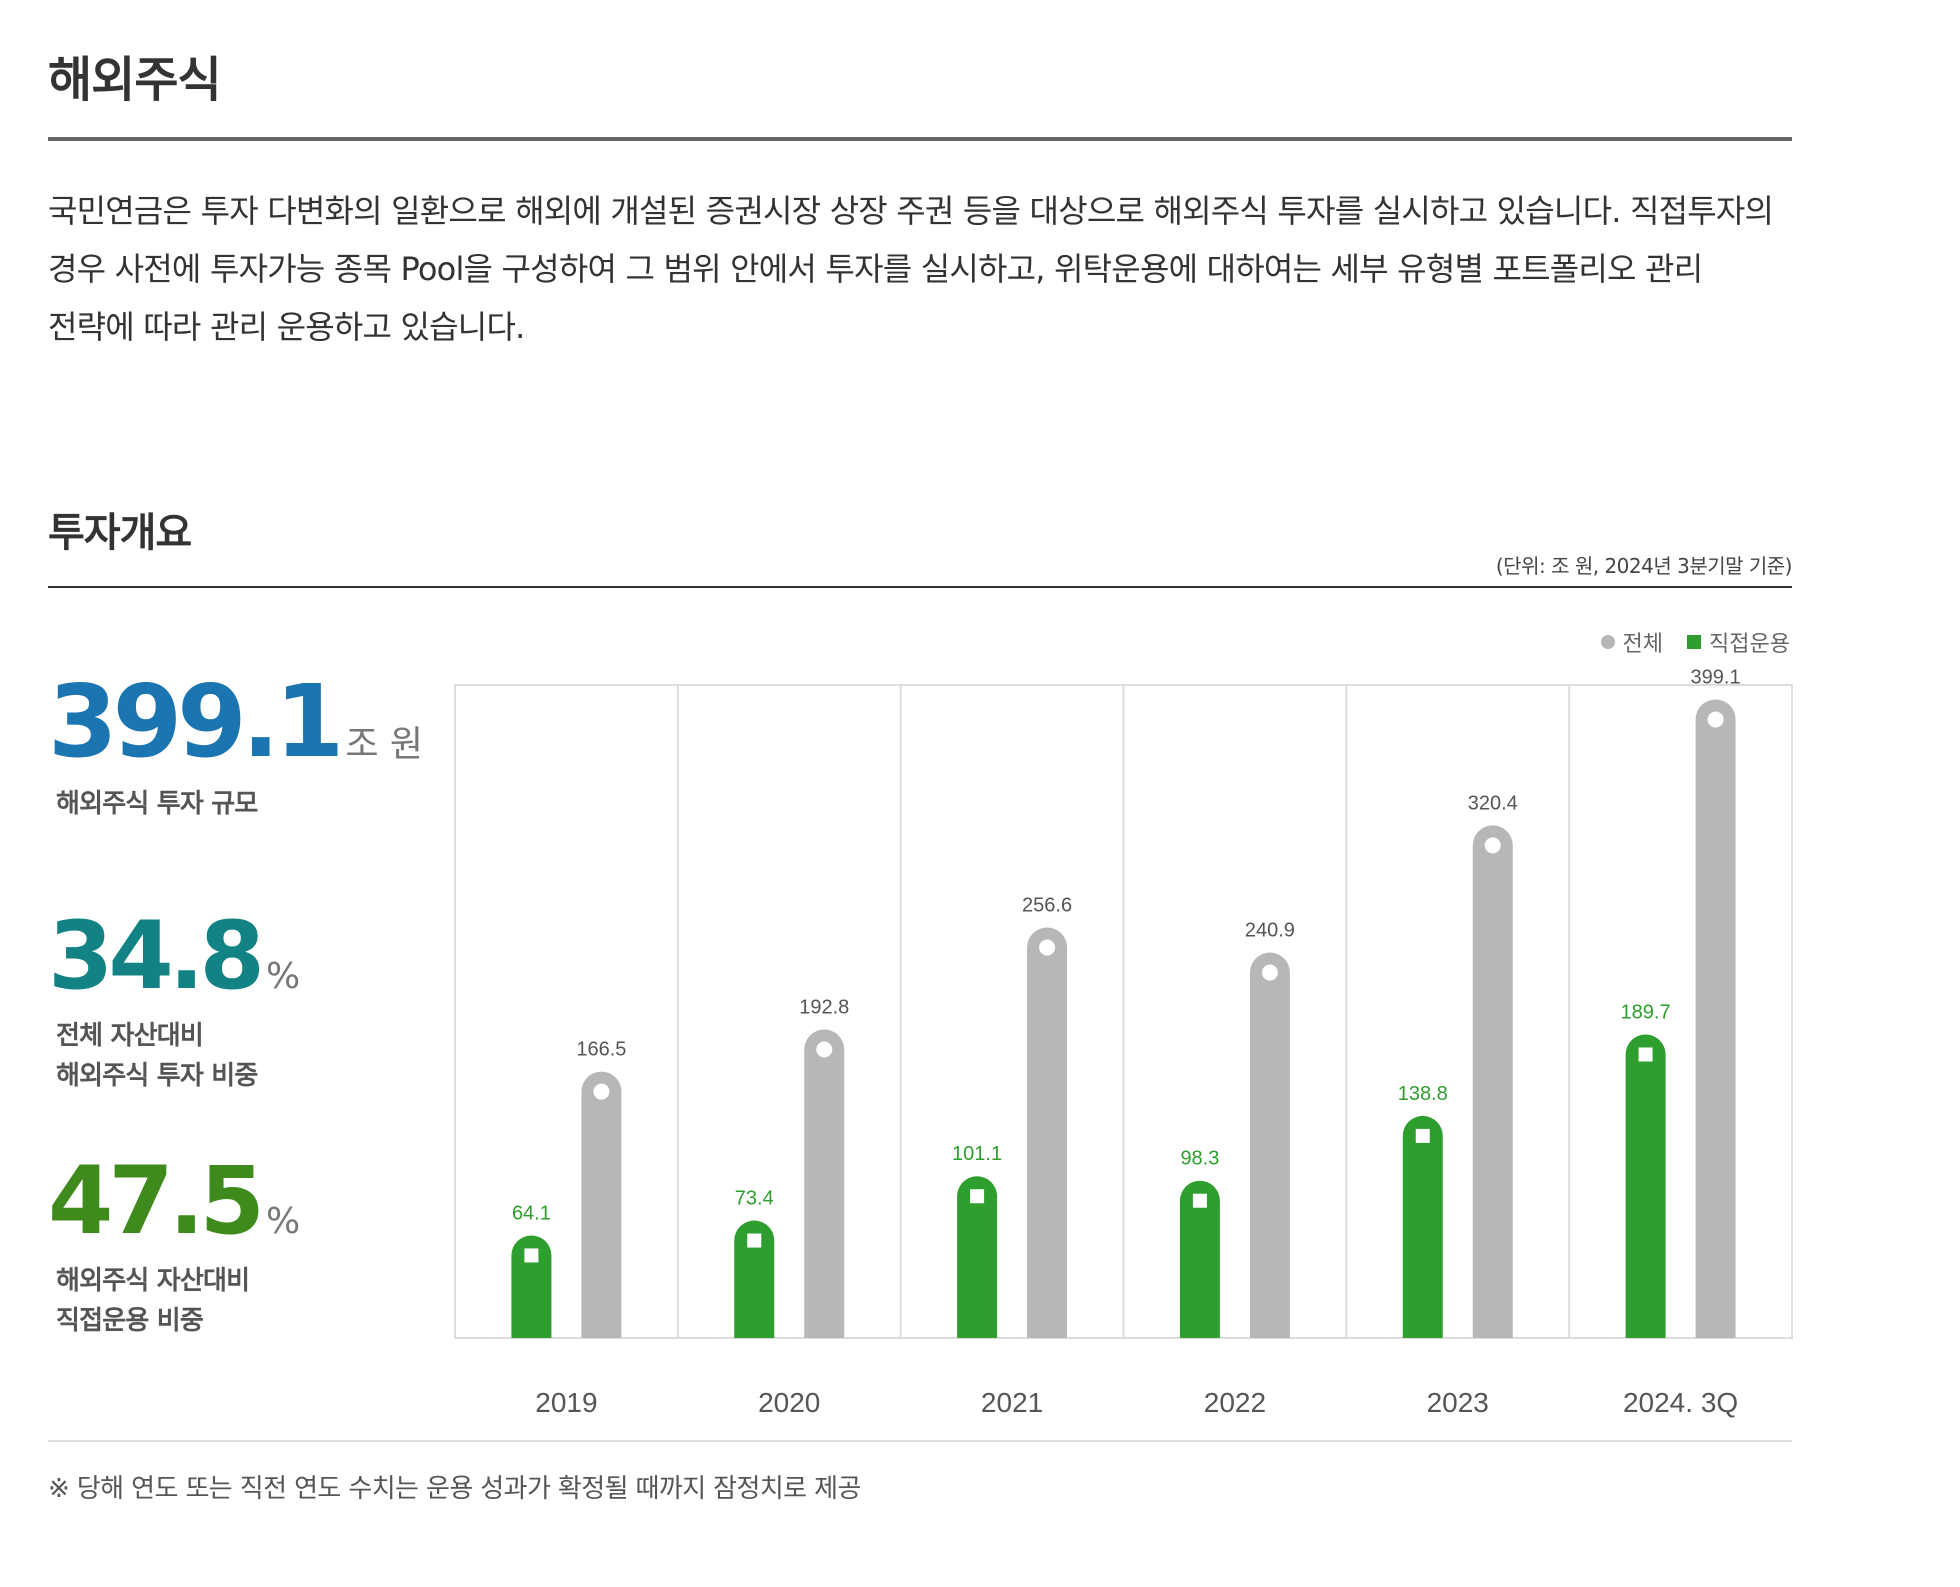 The width and height of the screenshot is (1960, 1587). Describe the element at coordinates (1012, 1402) in the screenshot. I see `x-tick-label: 2021` at that location.